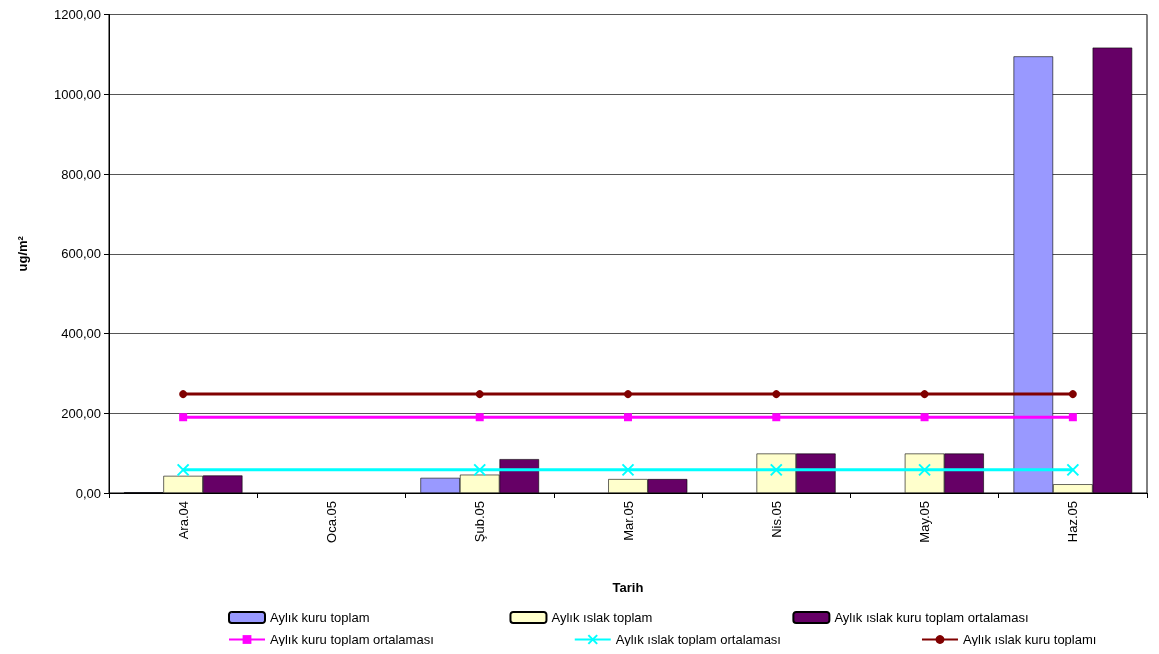 The width and height of the screenshot is (1159, 654). What do you see at coordinates (183, 520) in the screenshot?
I see `x-tick-label: Ara.04` at bounding box center [183, 520].